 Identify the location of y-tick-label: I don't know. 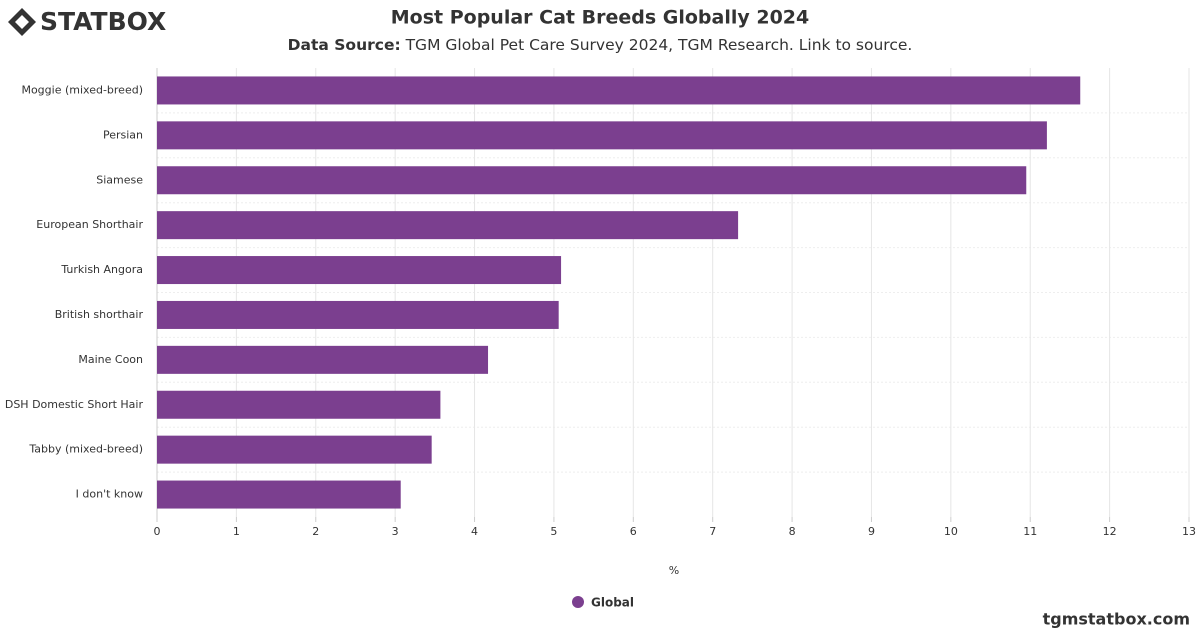
(109, 494).